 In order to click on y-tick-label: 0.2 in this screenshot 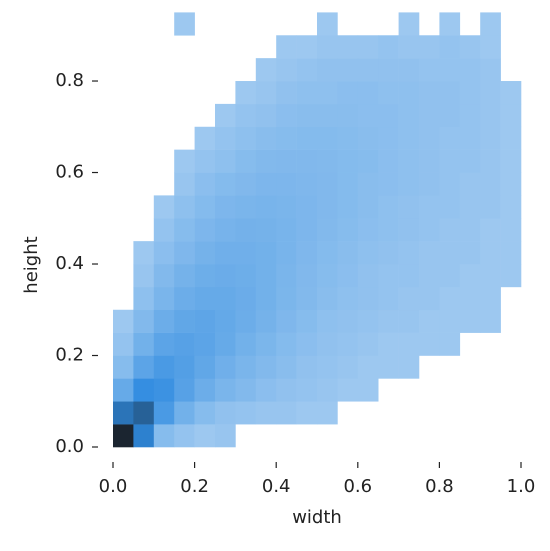, I will do `click(69, 355)`.